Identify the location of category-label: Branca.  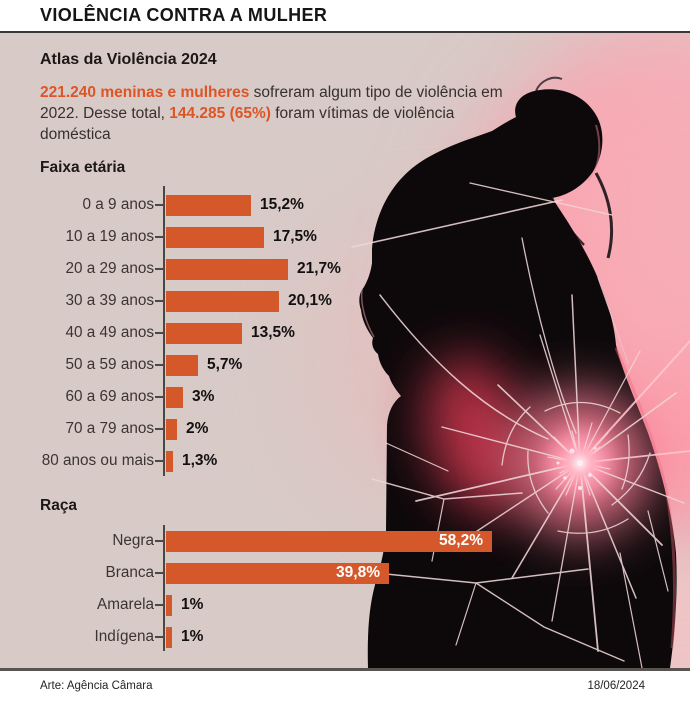
(129, 572).